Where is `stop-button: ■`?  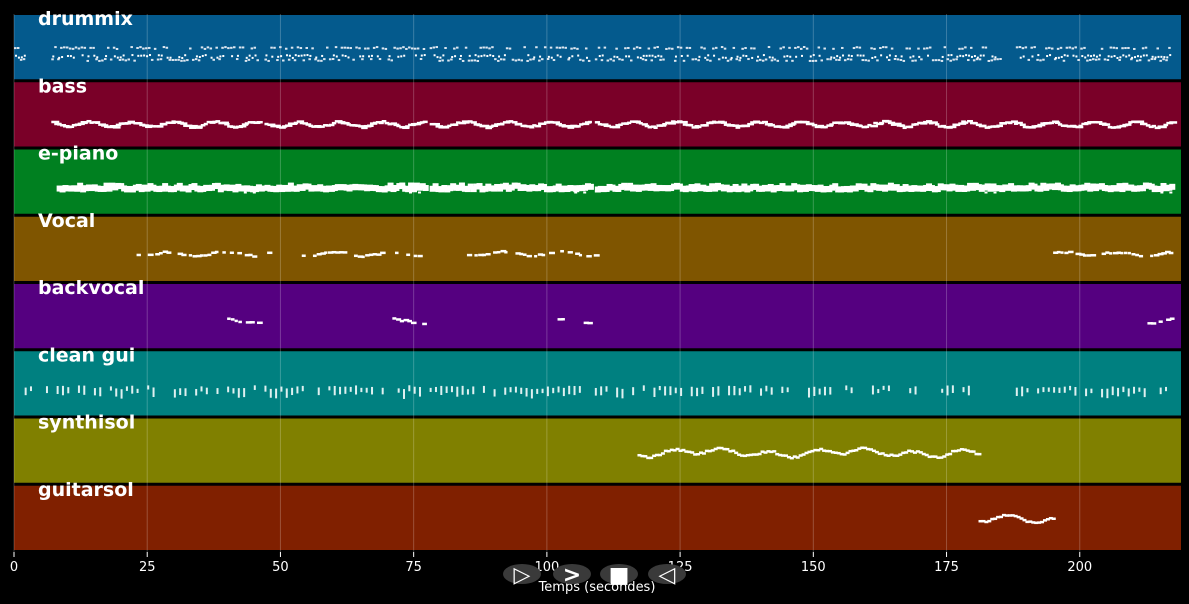 stop-button: ■ is located at coordinates (619, 575).